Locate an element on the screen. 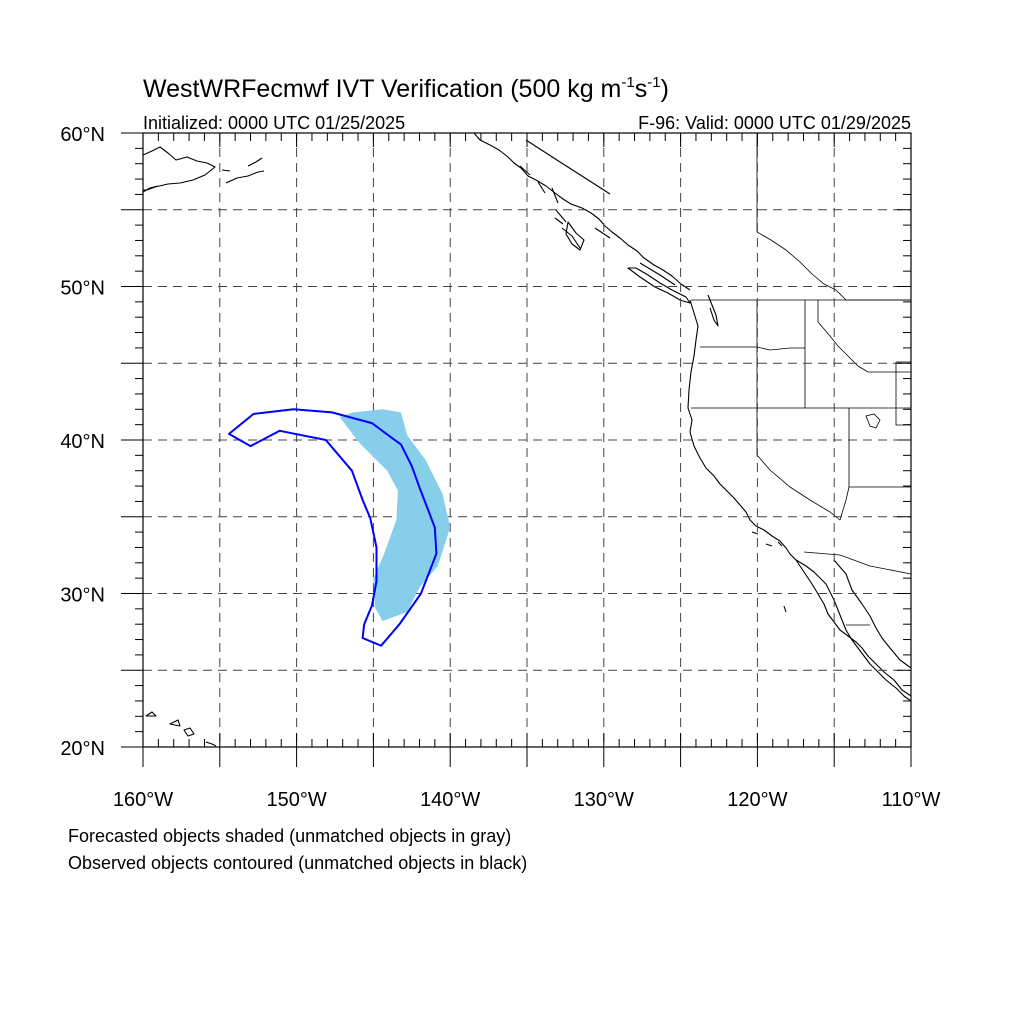  lon-label: 160°W is located at coordinates (143, 800).